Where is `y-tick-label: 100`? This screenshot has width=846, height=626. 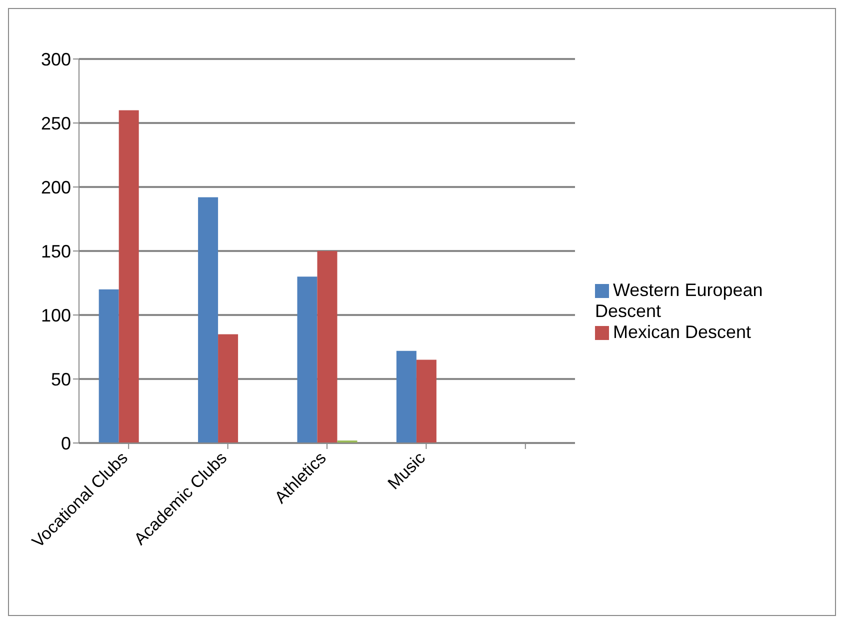 y-tick-label: 100 is located at coordinates (55, 315).